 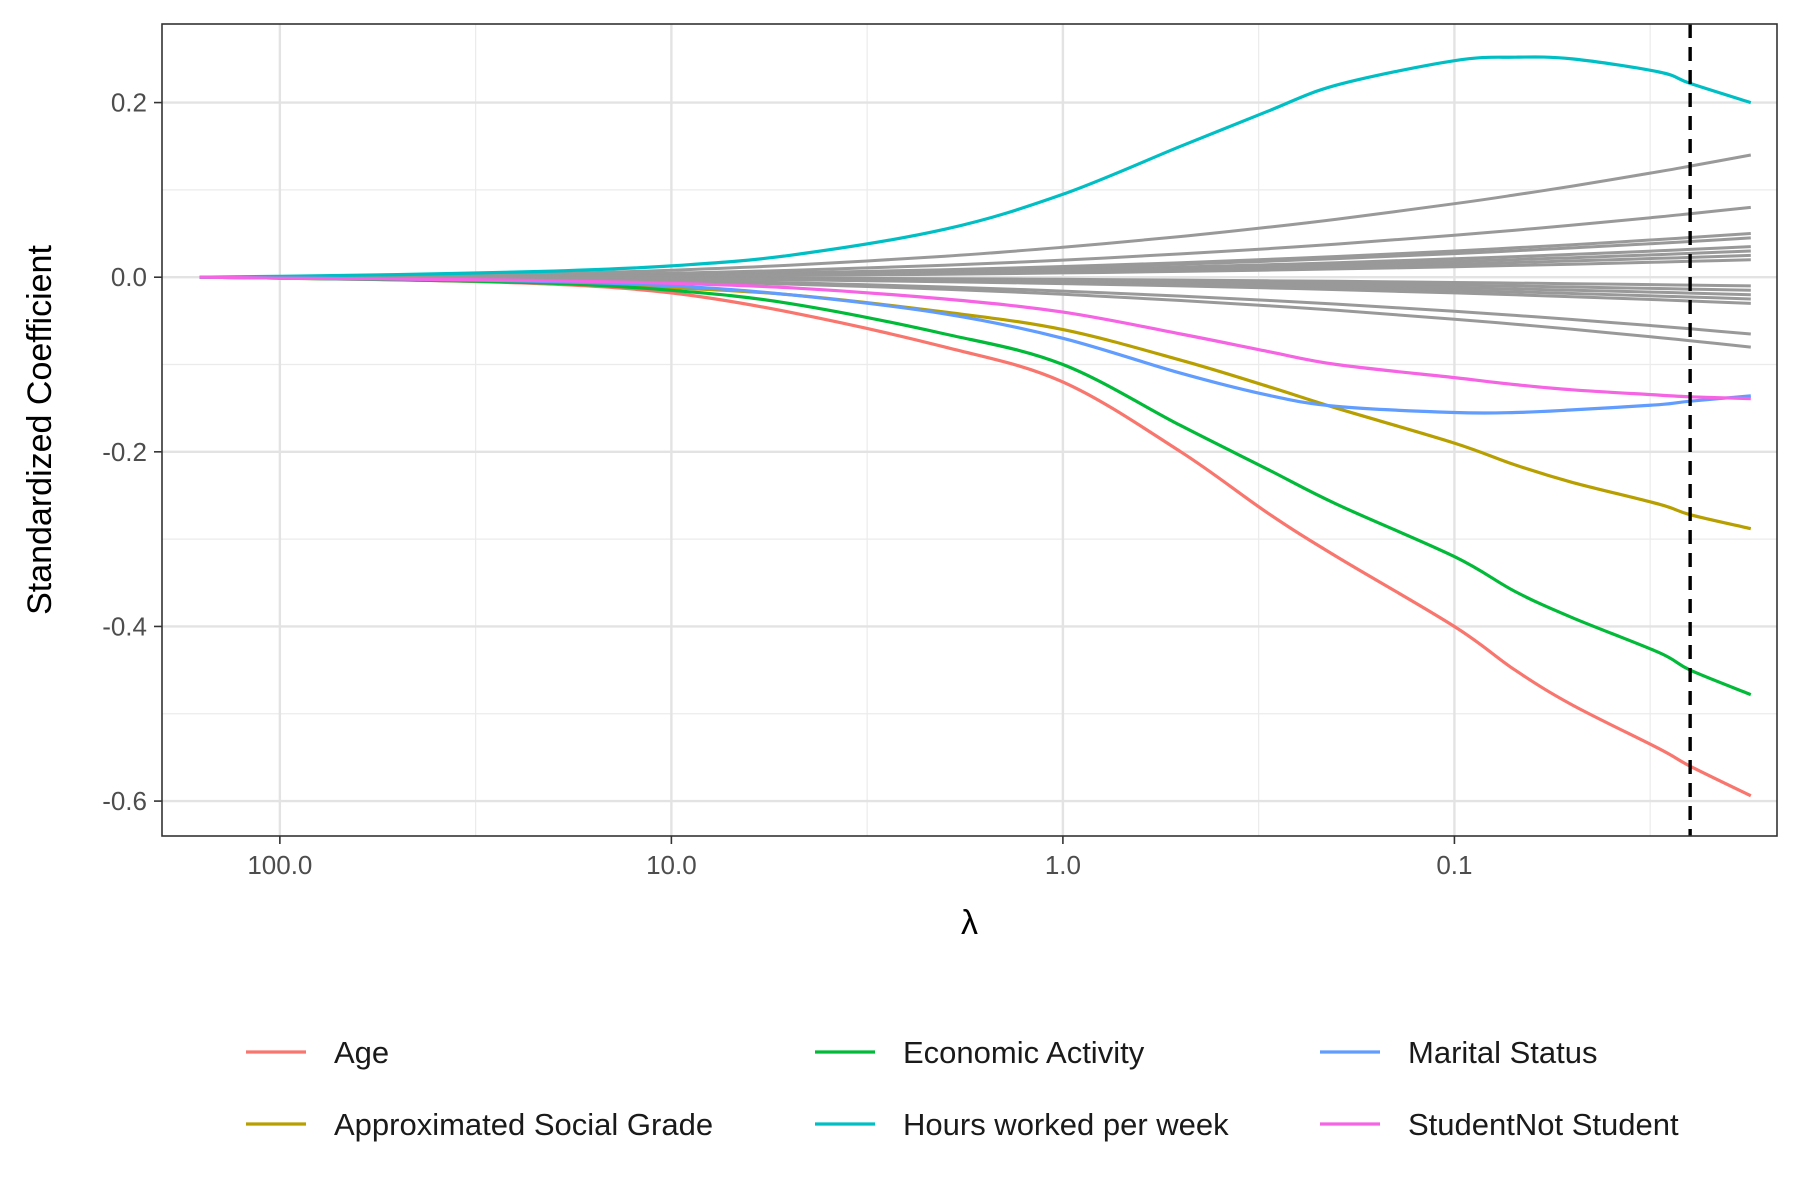 I want to click on y-tick-label: 0.0, so click(x=129, y=277).